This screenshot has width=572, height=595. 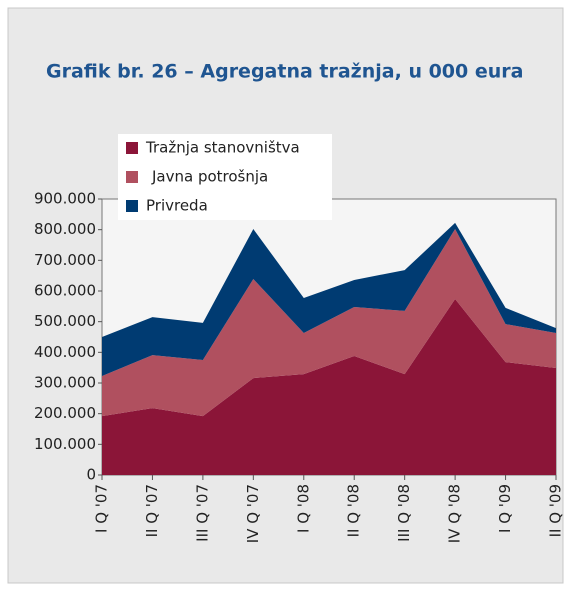 What do you see at coordinates (152, 510) in the screenshot?
I see `x-tick-label: II Q '07` at bounding box center [152, 510].